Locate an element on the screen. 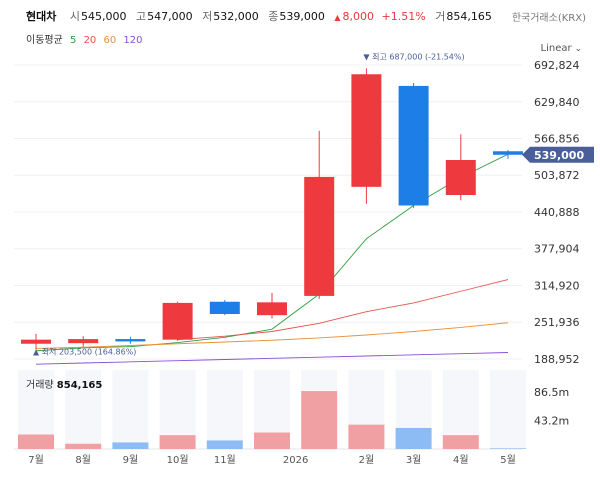 Image resolution: width=600 pixels, height=477 pixels. ma-5-label: 5 is located at coordinates (73, 40).